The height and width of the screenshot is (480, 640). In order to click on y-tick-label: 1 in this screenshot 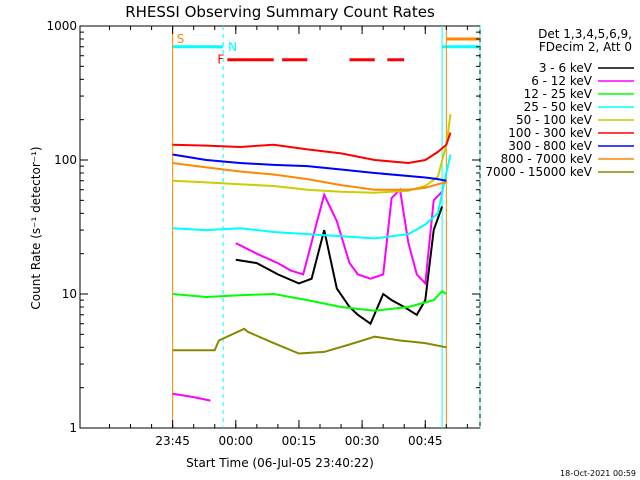, I will do `click(73, 428)`.